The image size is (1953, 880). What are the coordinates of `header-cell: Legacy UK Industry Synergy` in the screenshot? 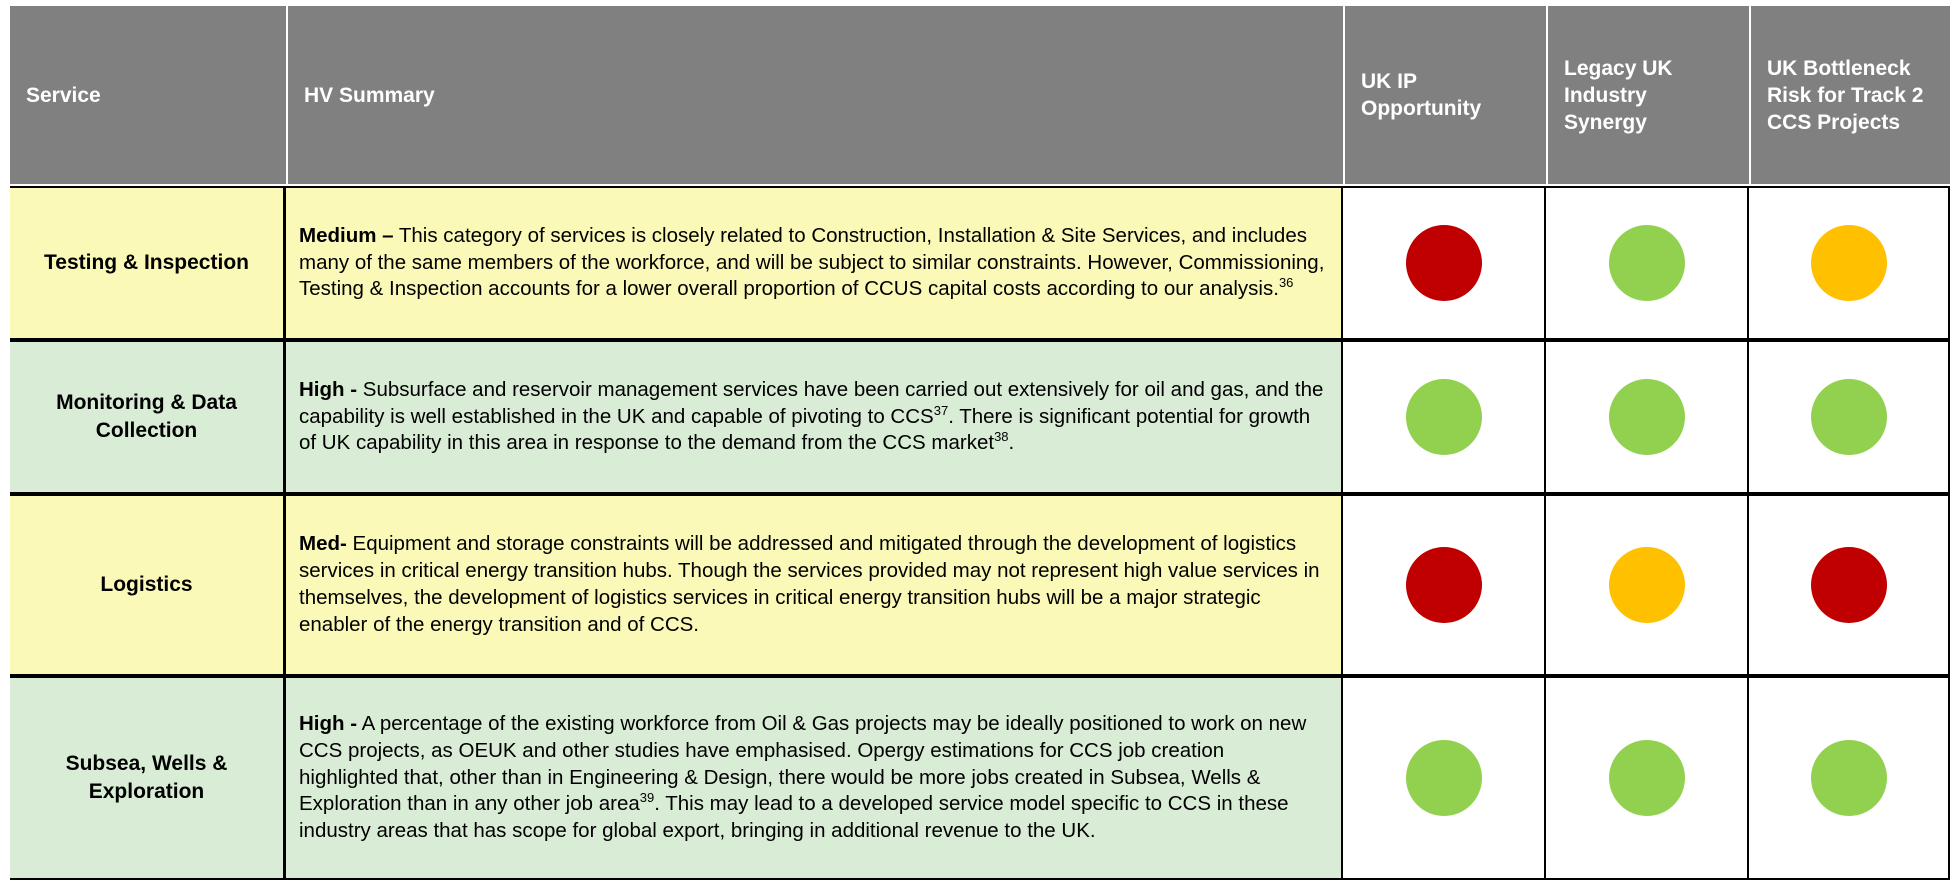 It's located at (1648, 95).